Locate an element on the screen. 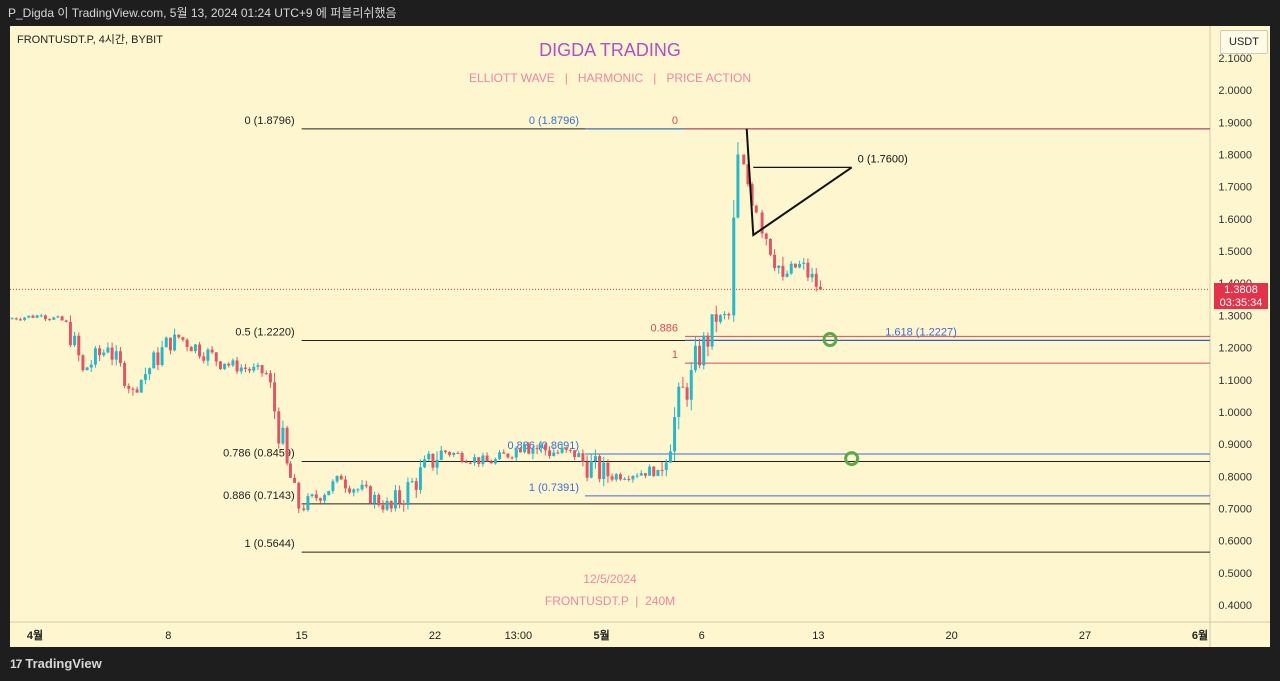  y-tick-label: 1.2000 is located at coordinates (1235, 349).